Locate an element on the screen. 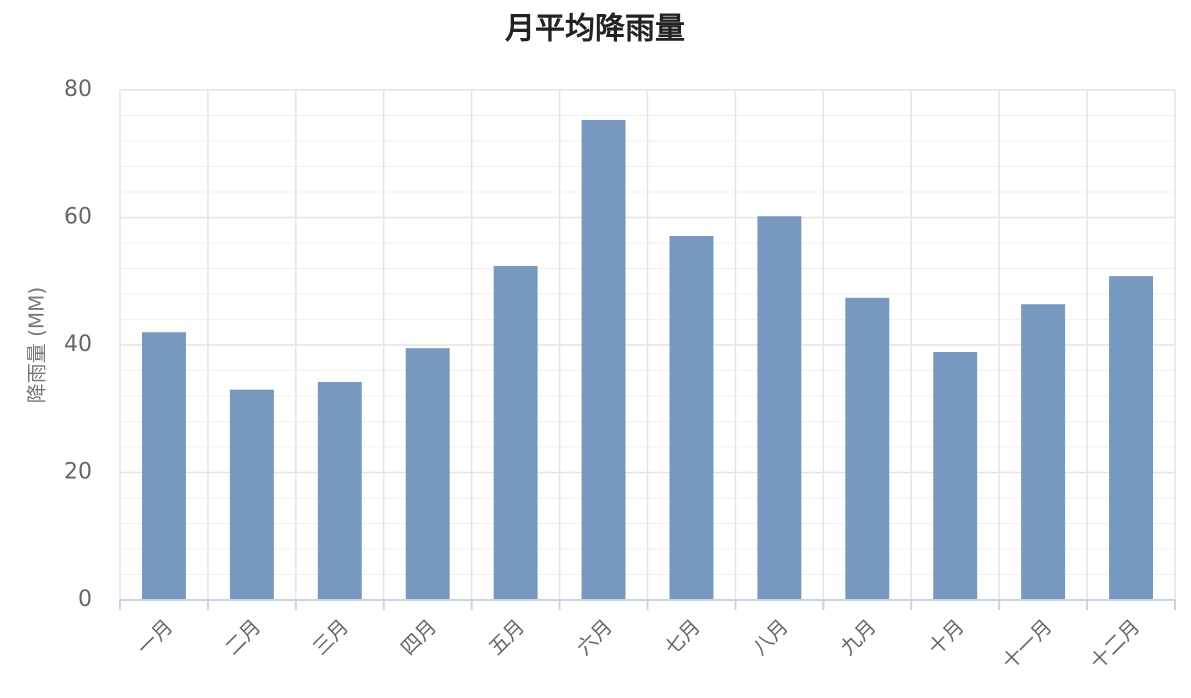  x-tick-label: 二月 is located at coordinates (242, 636).